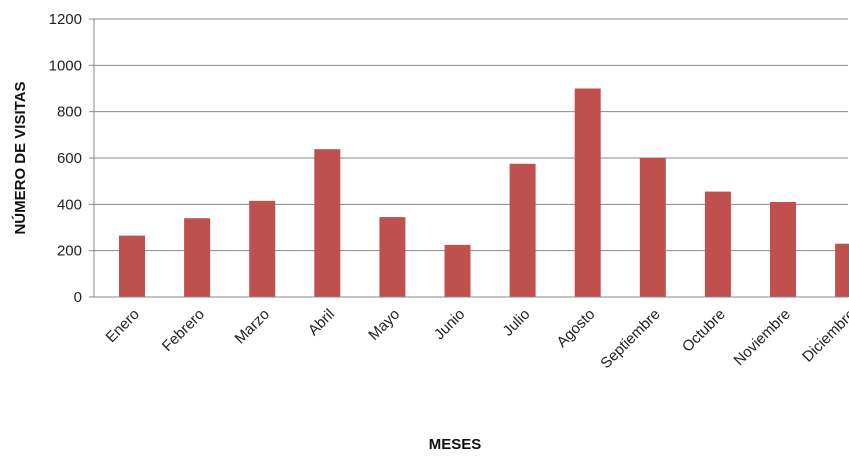 Image resolution: width=849 pixels, height=457 pixels. Describe the element at coordinates (78, 297) in the screenshot. I see `y-tick-label: 0` at that location.